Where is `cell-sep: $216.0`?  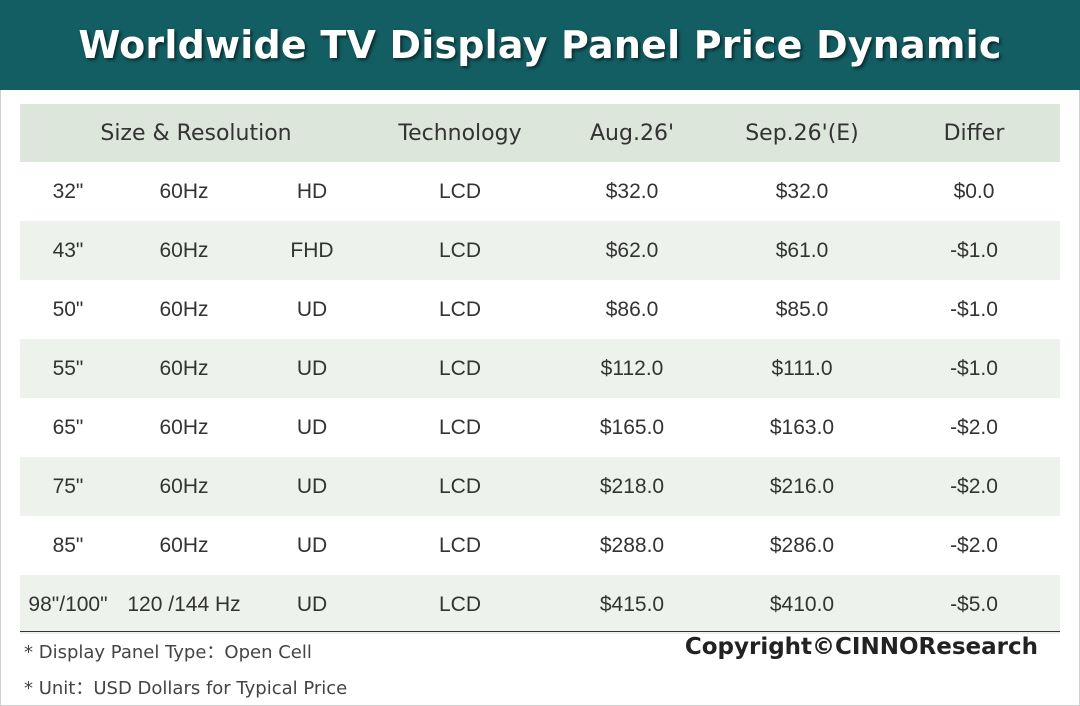
cell-sep: $216.0 is located at coordinates (802, 486).